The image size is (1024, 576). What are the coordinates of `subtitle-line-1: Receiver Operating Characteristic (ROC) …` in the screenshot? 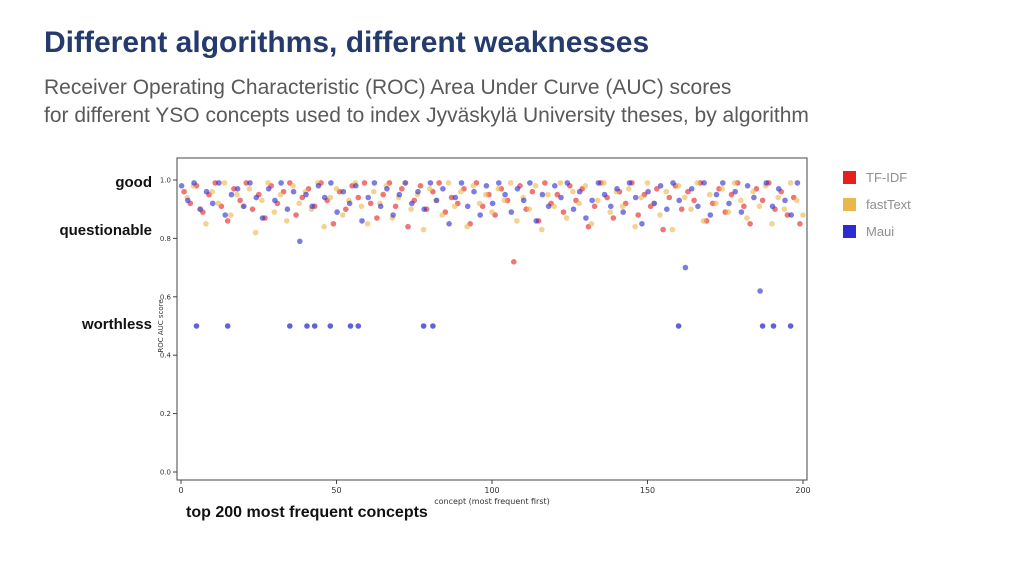 It's located at (388, 87).